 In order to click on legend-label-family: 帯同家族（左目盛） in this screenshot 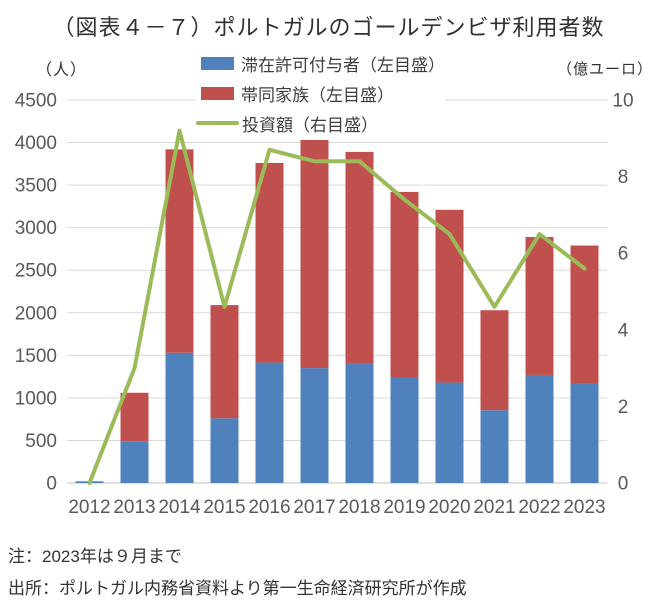, I will do `click(317, 95)`.